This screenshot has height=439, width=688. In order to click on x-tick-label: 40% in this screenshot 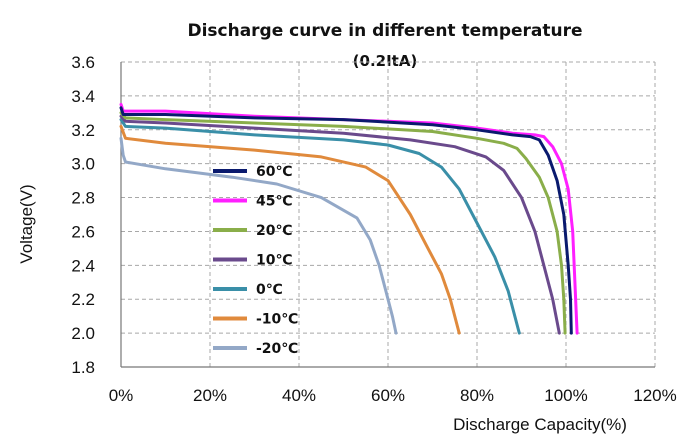, I will do `click(299, 395)`.